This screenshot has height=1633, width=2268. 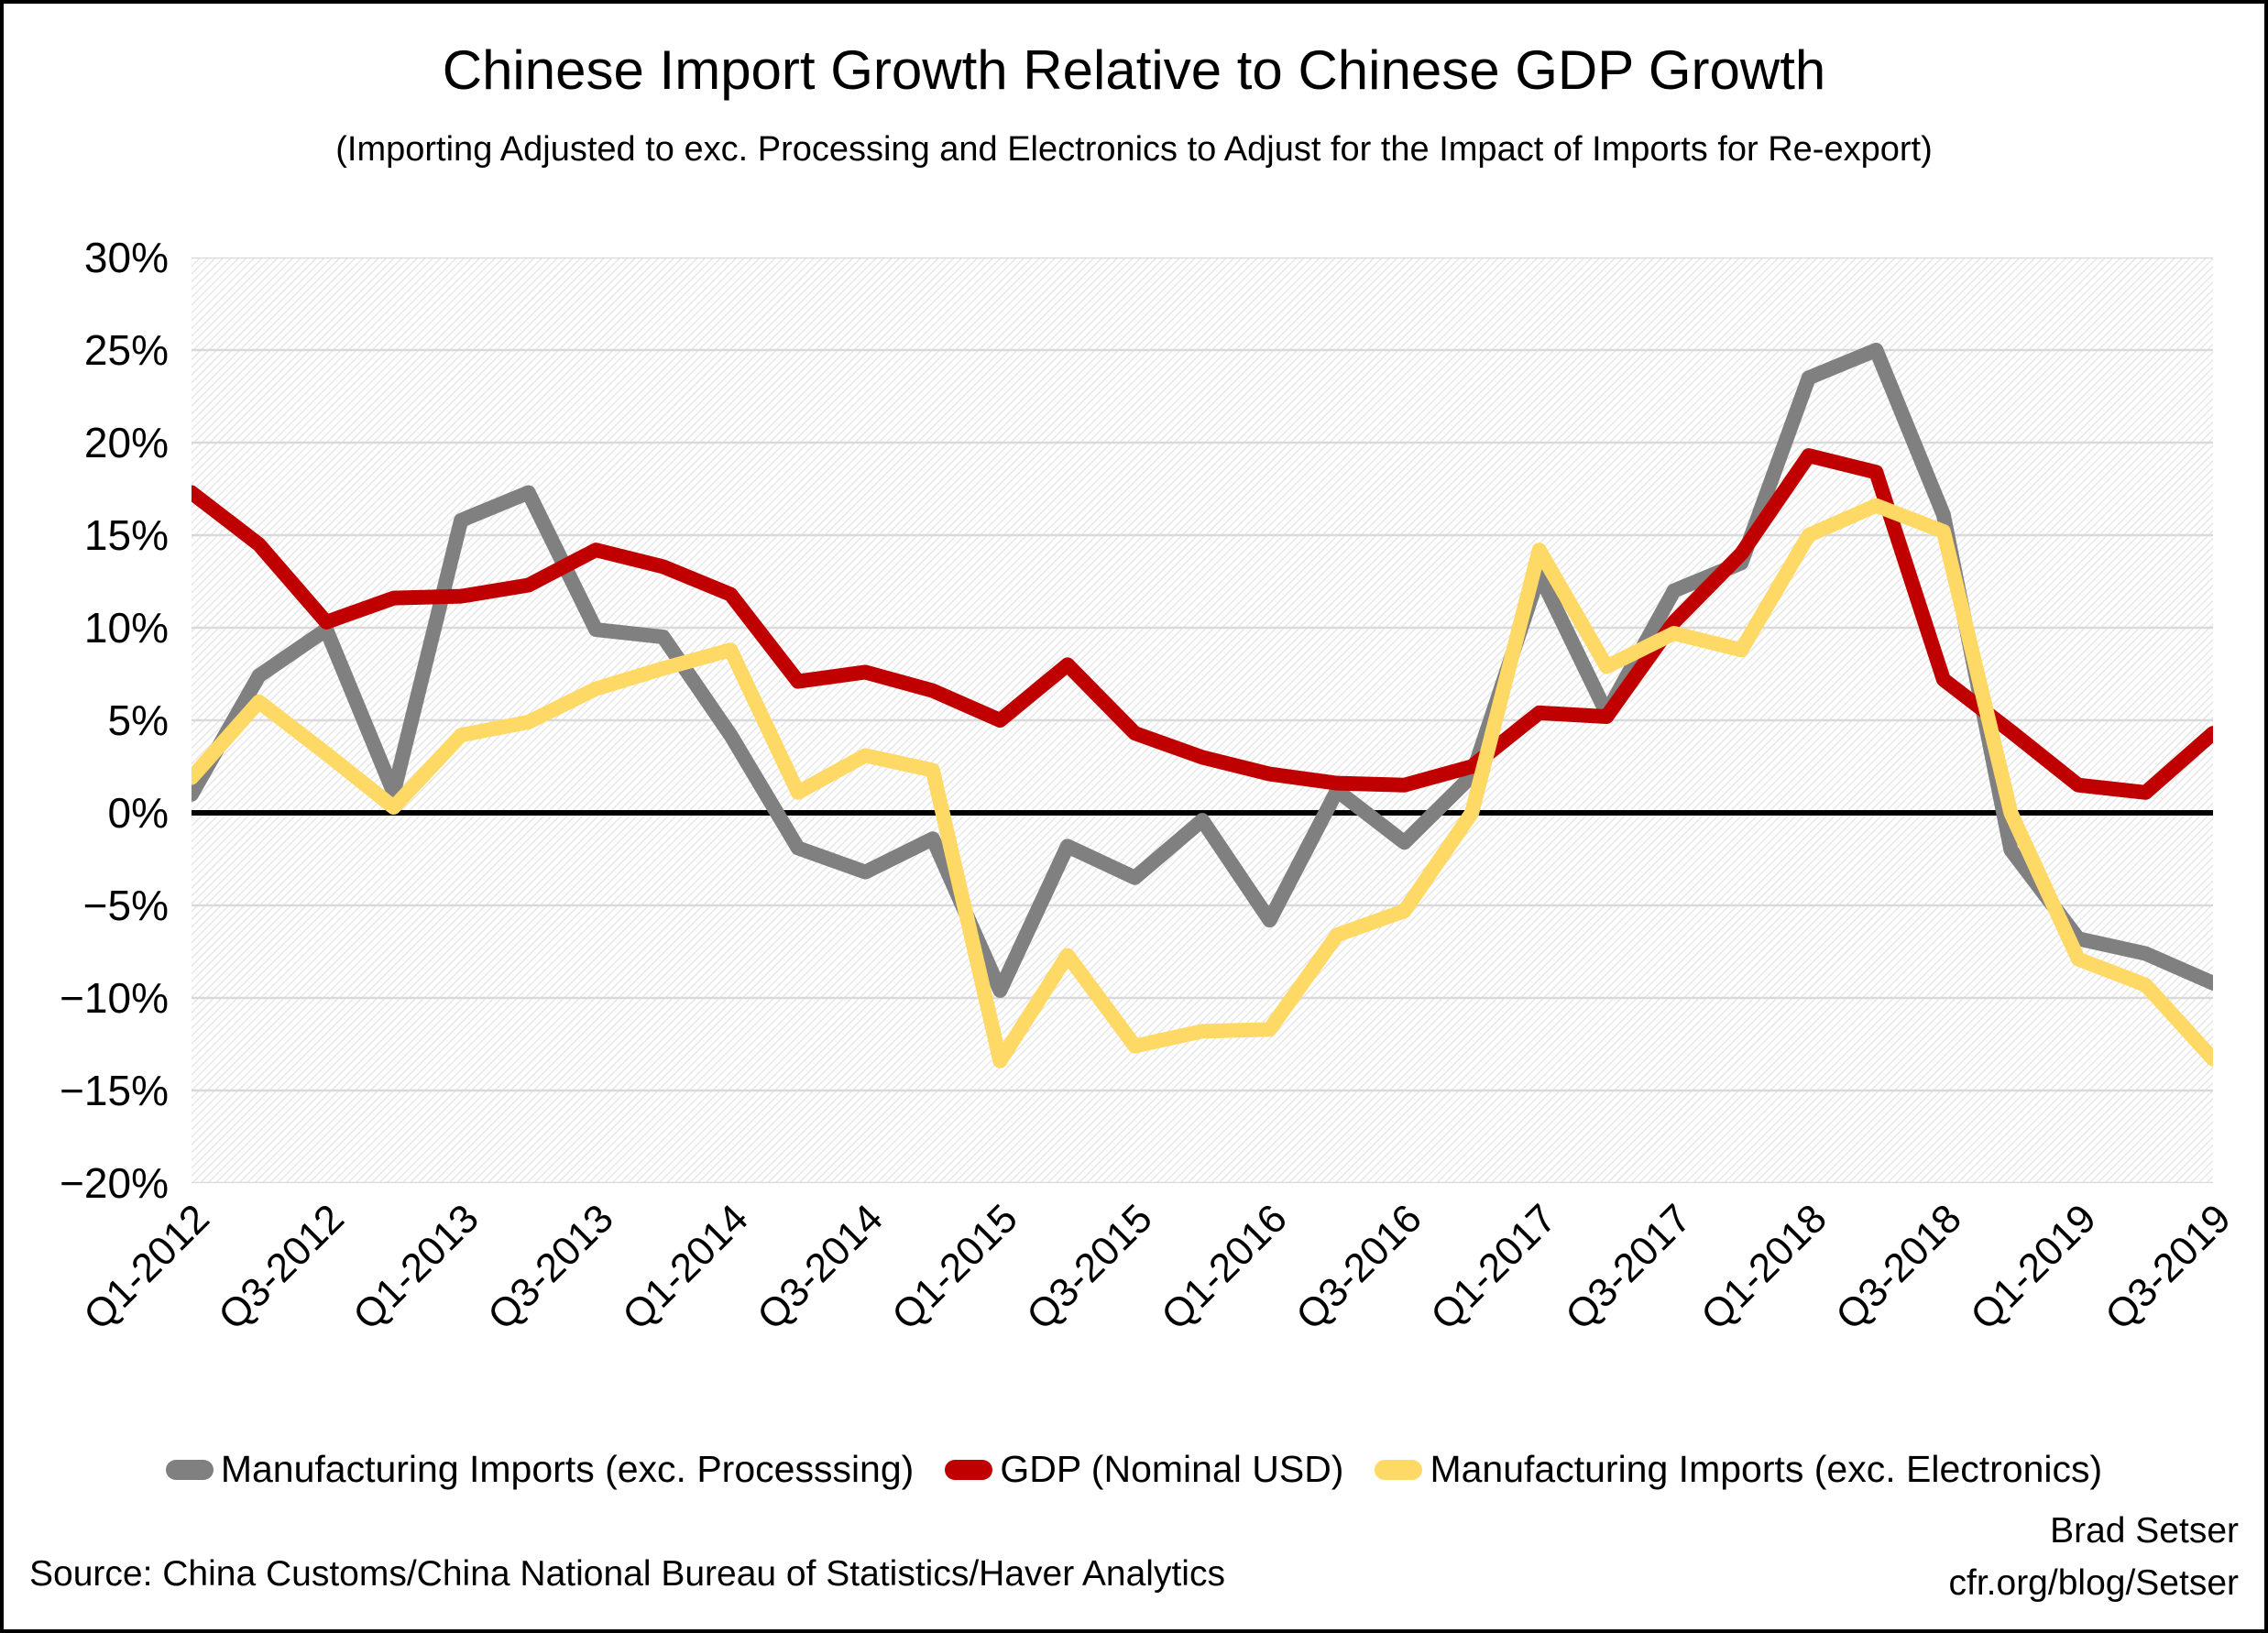 I want to click on legend-item-0: Manufacturing Imports (exc. Processsing), so click(x=540, y=1469).